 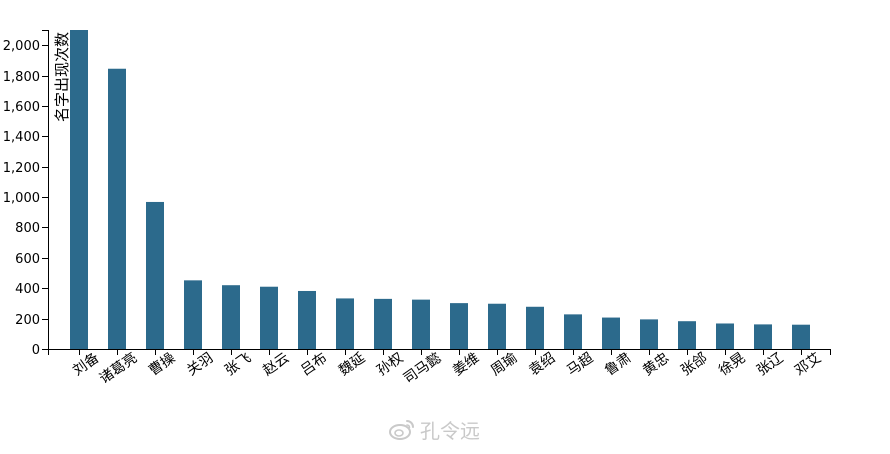 I want to click on y-axis-label: 名字出现次数, so click(x=62, y=77).